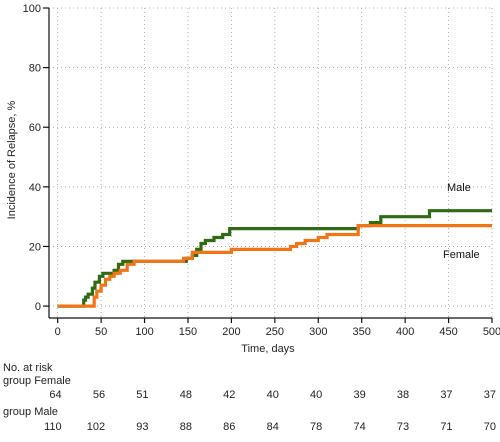  Describe the element at coordinates (35, 69) in the screenshot. I see `y-tick-label: 80` at that location.